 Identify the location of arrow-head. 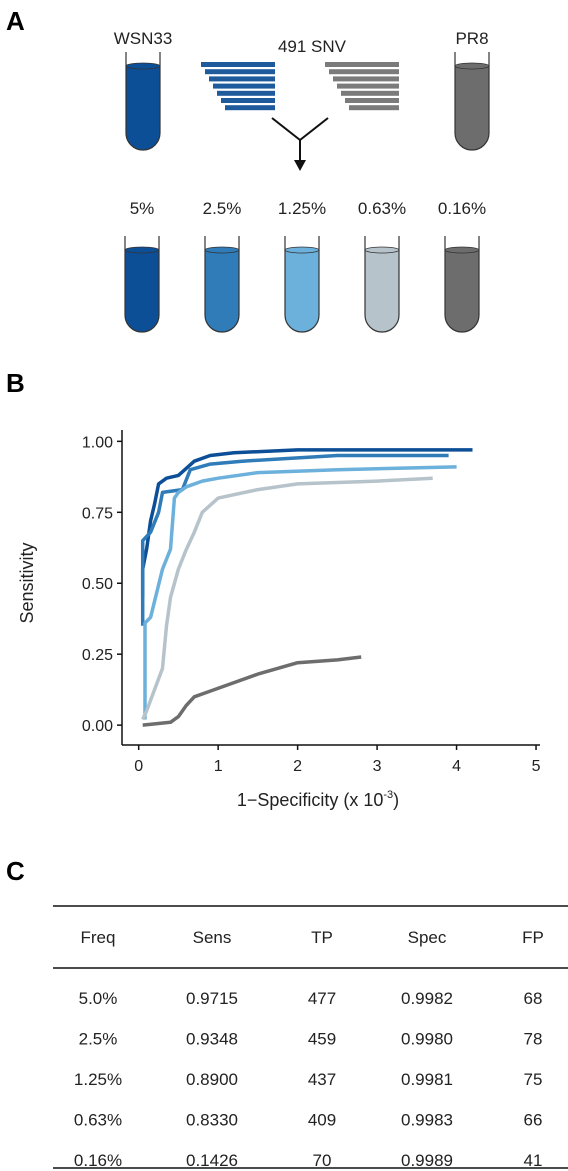
(300, 165).